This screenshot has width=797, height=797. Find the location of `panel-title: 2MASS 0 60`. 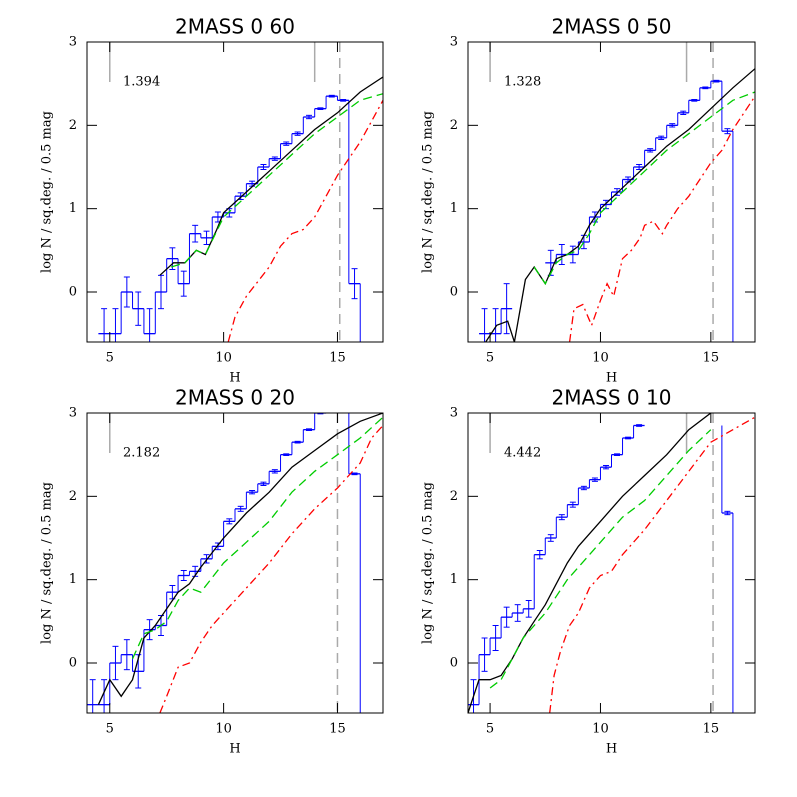

panel-title: 2MASS 0 60 is located at coordinates (235, 27).